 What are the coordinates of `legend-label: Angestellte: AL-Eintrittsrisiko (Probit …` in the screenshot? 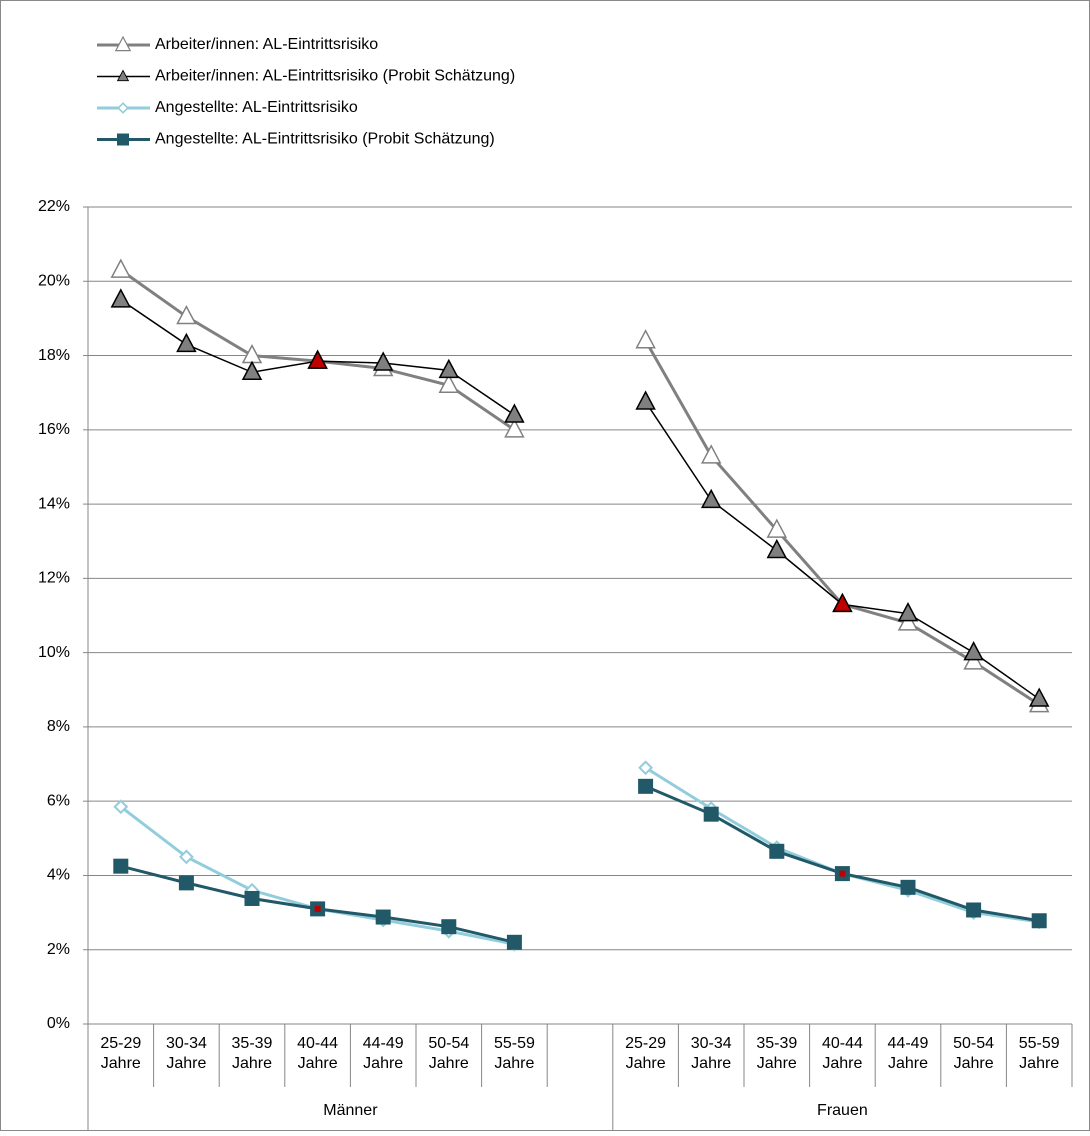 It's located at (325, 139).